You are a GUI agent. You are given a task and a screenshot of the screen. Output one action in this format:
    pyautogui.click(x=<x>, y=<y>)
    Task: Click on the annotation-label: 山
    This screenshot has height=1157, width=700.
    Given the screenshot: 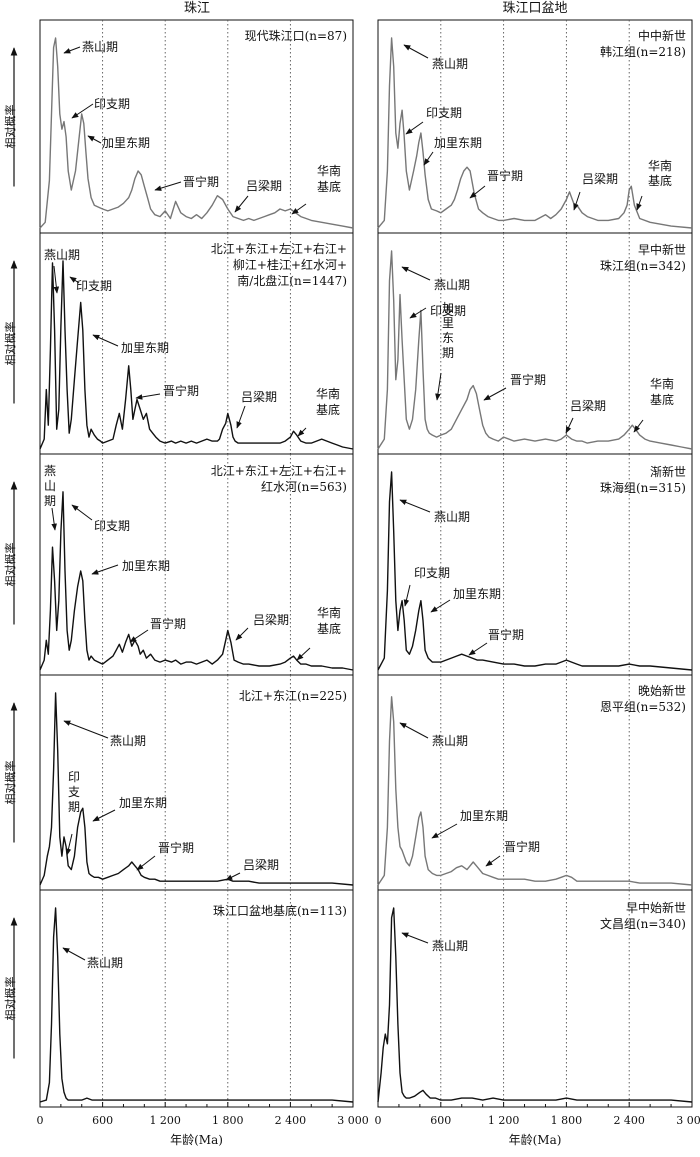 What is the action you would take?
    pyautogui.click(x=50, y=486)
    